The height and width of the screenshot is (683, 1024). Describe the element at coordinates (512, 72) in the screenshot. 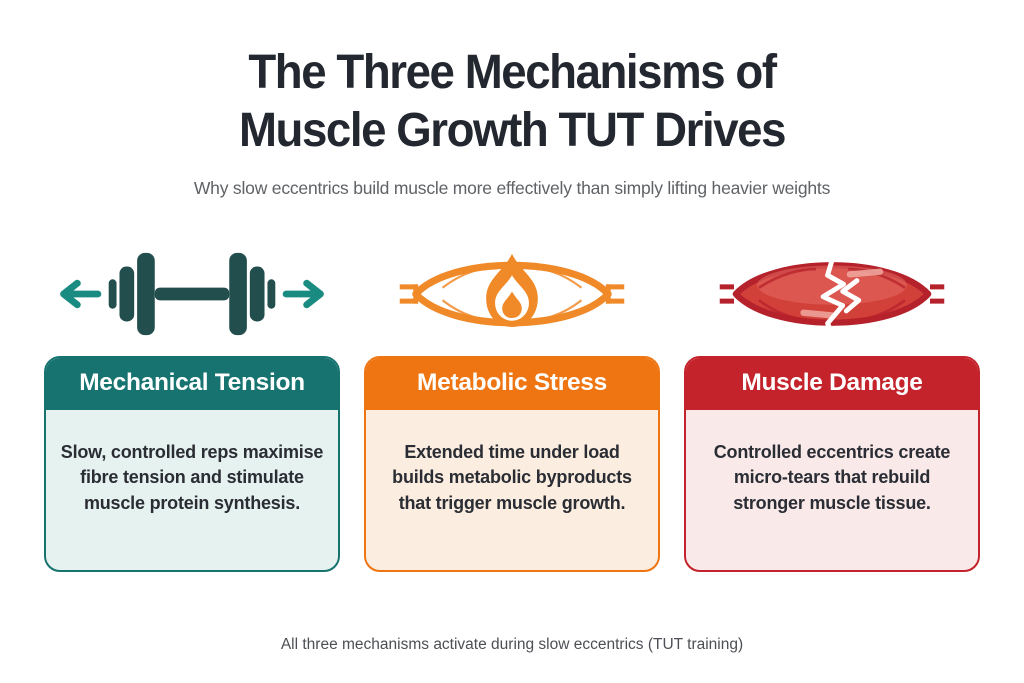

I see `title-line-1: The Three Mechanisms of` at that location.